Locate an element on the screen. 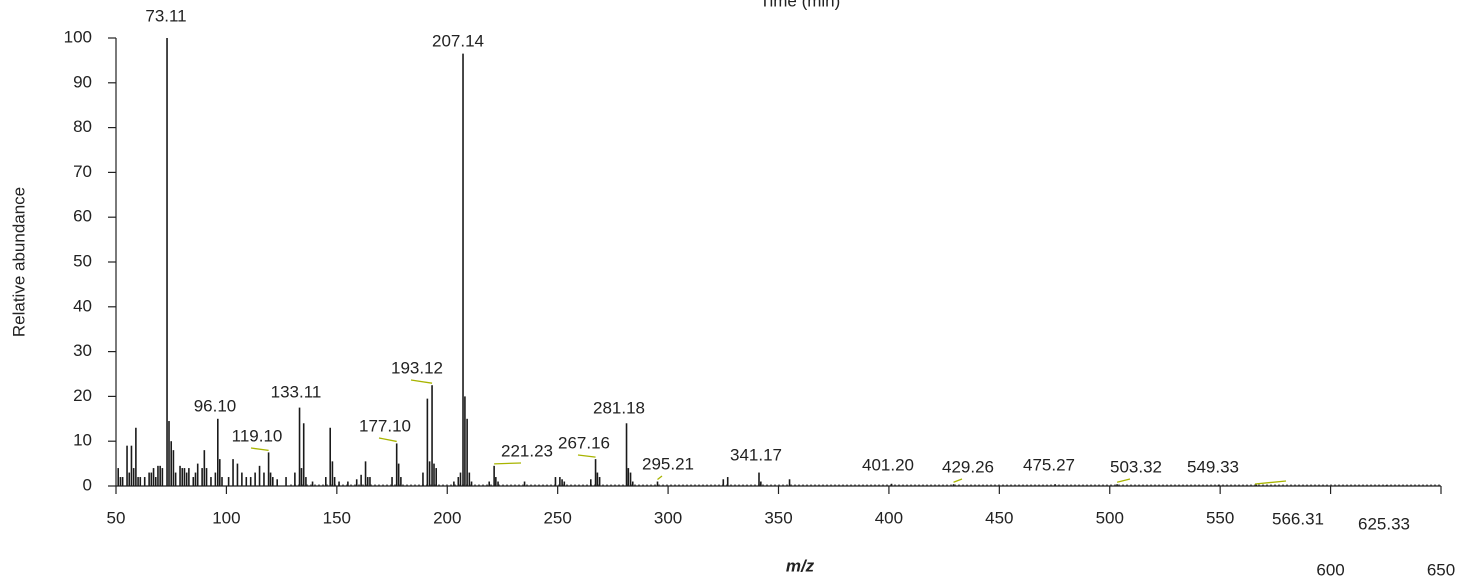  y-axis-label: Relative abundance is located at coordinates (18, 262).